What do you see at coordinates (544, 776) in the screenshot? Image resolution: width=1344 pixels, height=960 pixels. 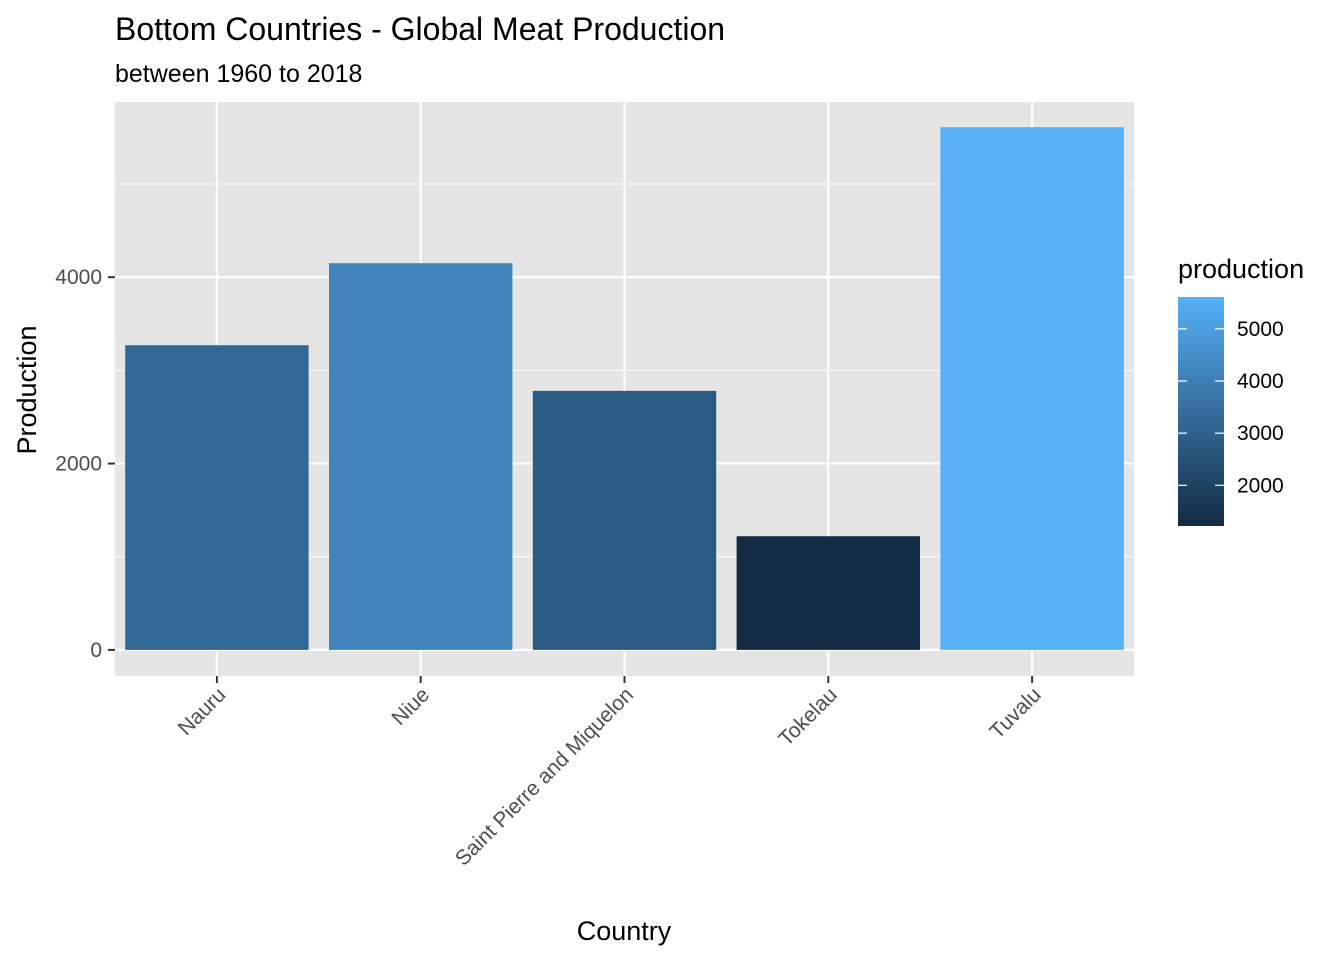 I see `x-tick-label: Saint Pierre and Miquelon` at bounding box center [544, 776].